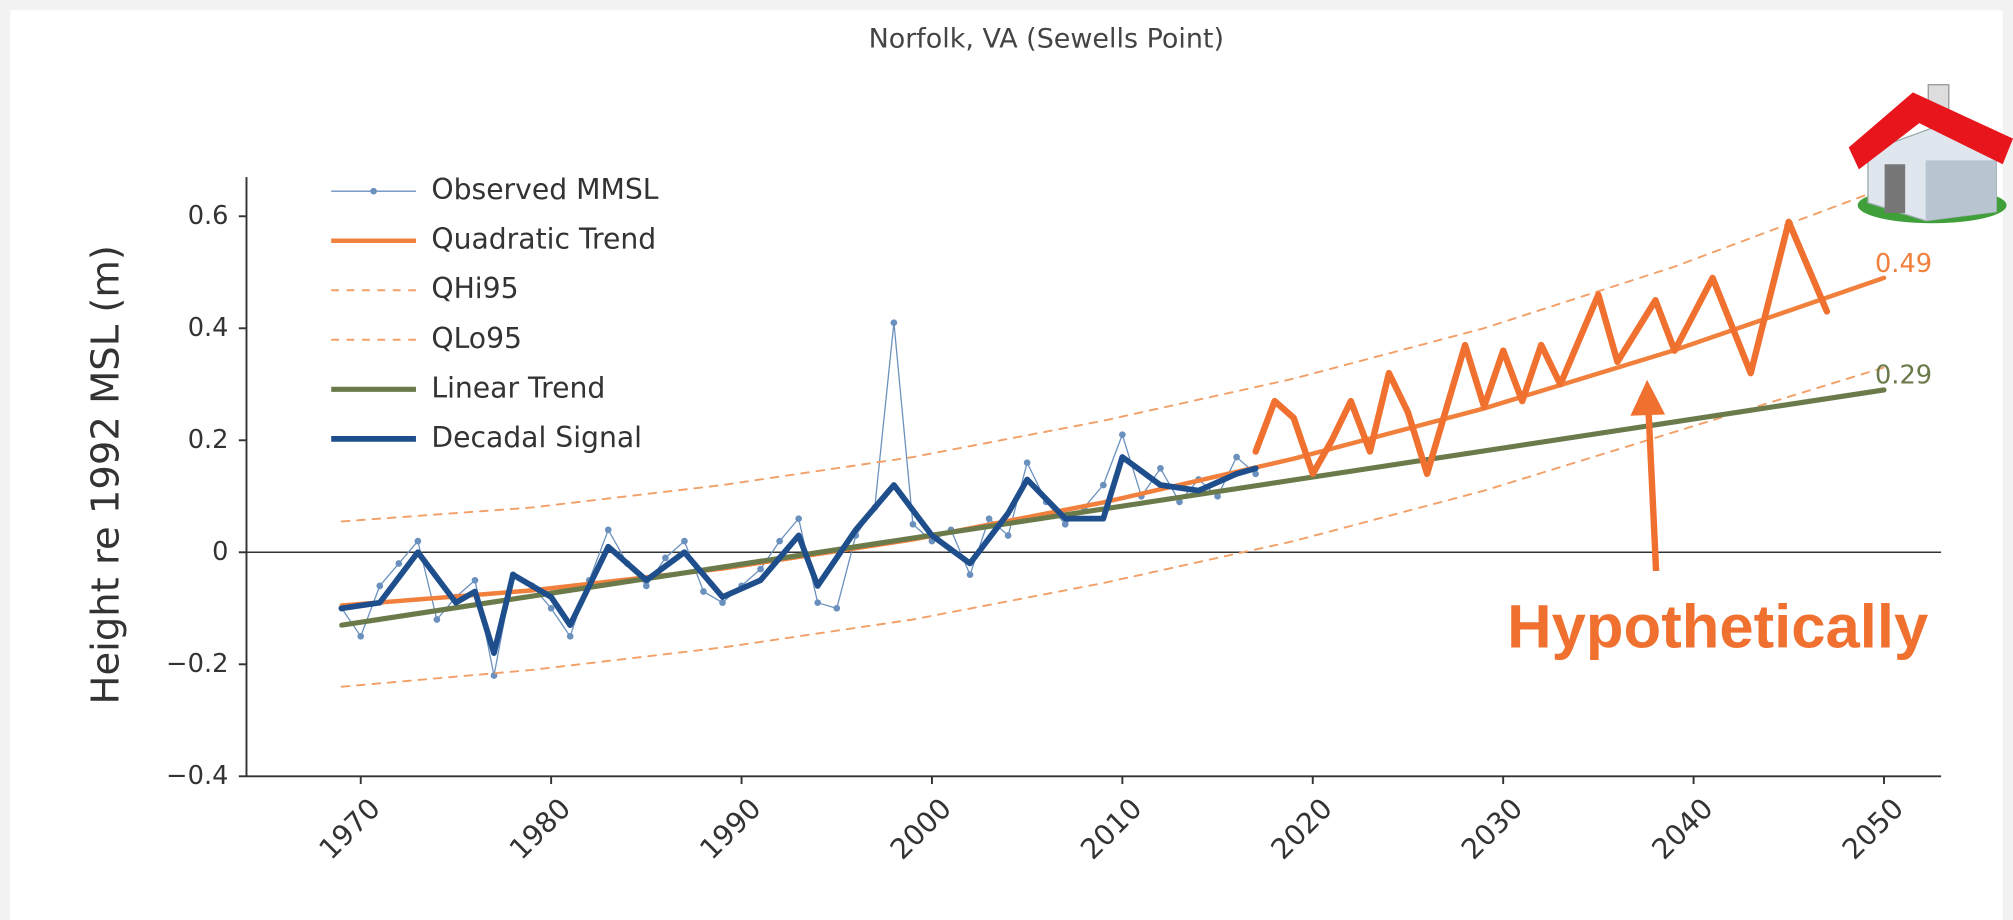 The height and width of the screenshot is (920, 2013). Describe the element at coordinates (1648, 475) in the screenshot. I see `arrow` at that location.